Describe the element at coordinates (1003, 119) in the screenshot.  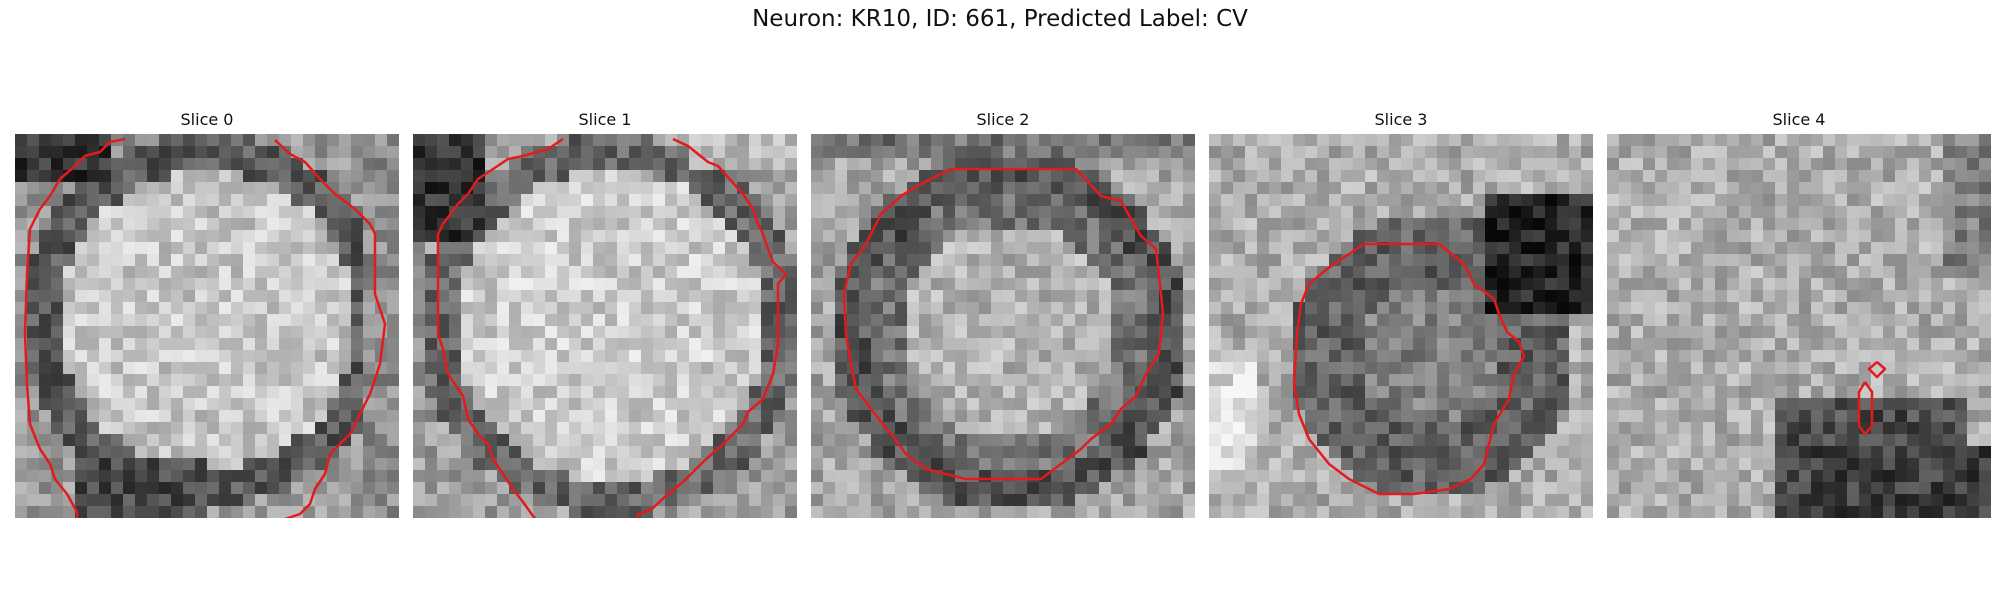
I see `slice-title: Slice 2` at that location.